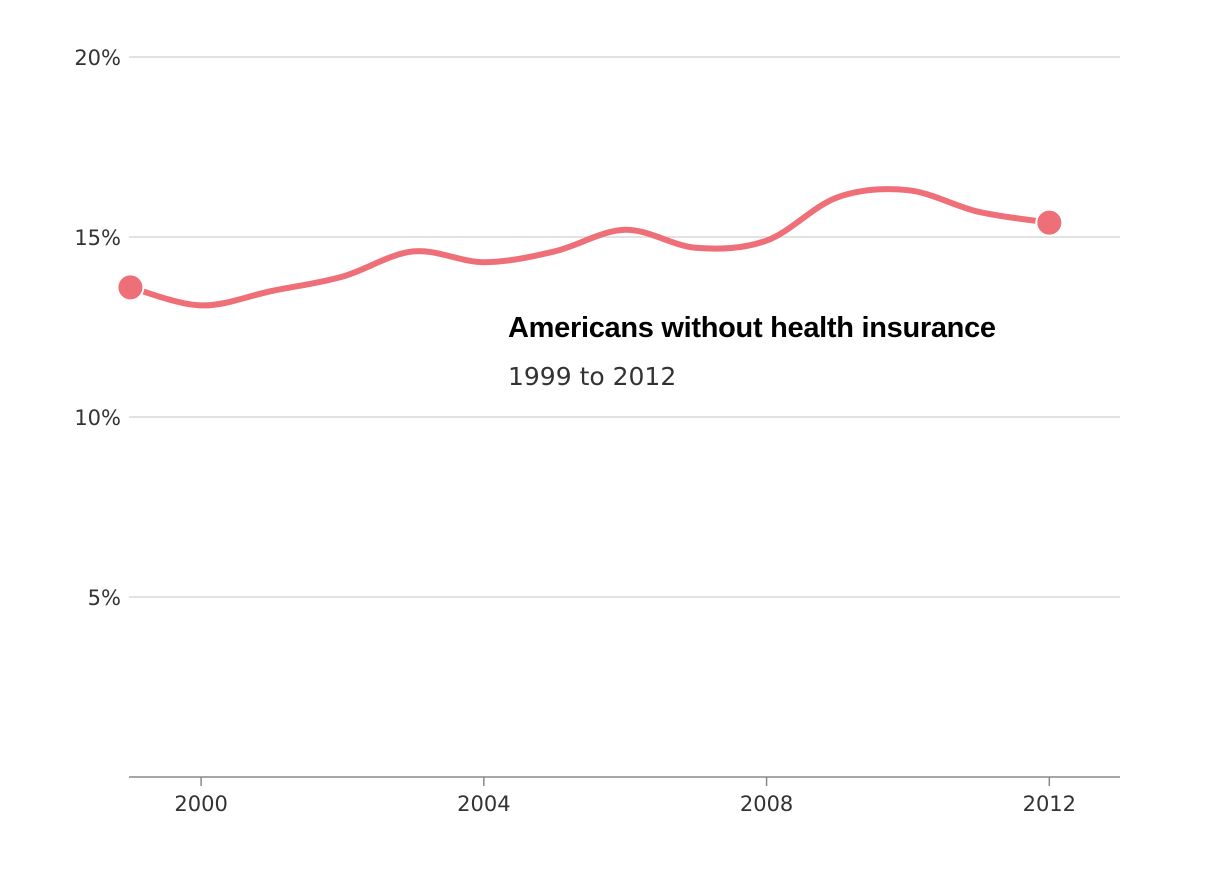 The image size is (1226, 874). I want to click on y-tick-label: 5%, so click(104, 598).